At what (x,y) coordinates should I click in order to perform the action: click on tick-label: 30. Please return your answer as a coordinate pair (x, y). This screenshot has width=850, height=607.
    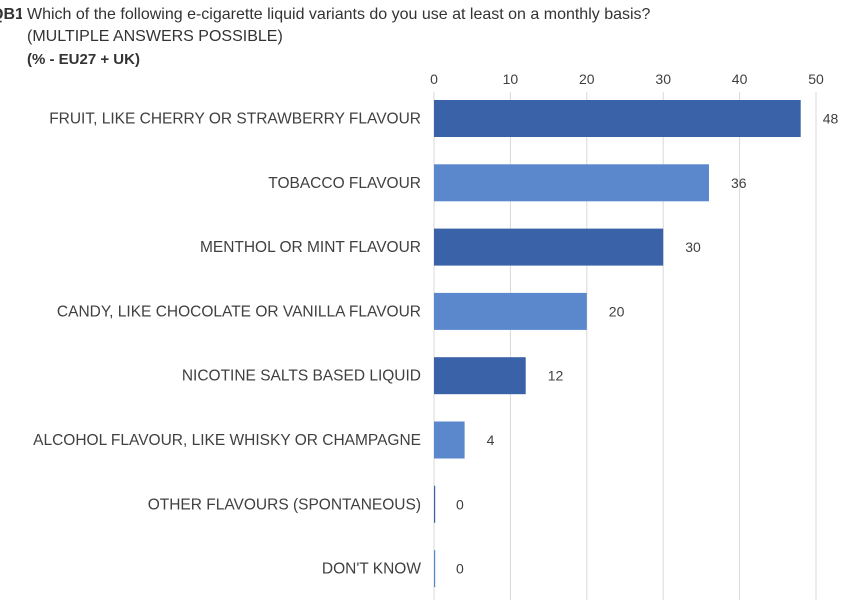
    Looking at the image, I should click on (663, 79).